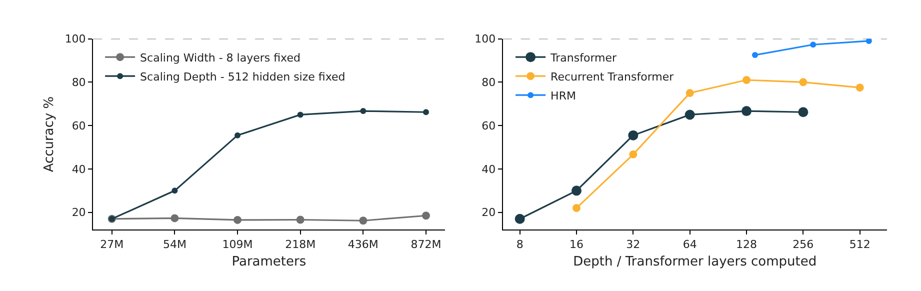  What do you see at coordinates (300, 244) in the screenshot?
I see `x-tick-label: 218M` at bounding box center [300, 244].